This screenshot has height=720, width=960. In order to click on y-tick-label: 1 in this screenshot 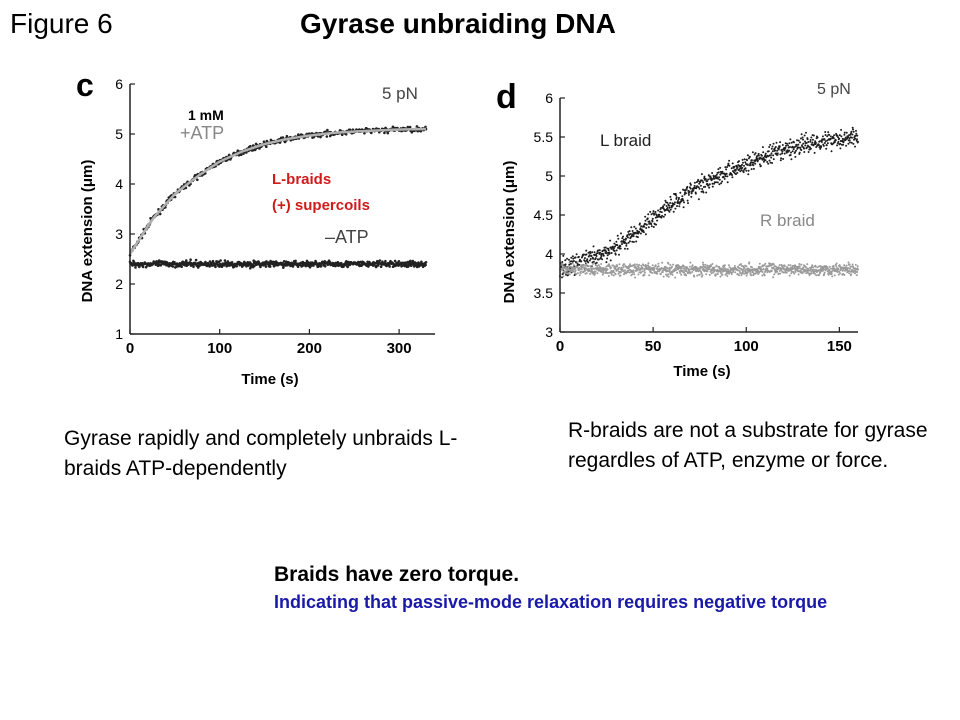, I will do `click(119, 334)`.